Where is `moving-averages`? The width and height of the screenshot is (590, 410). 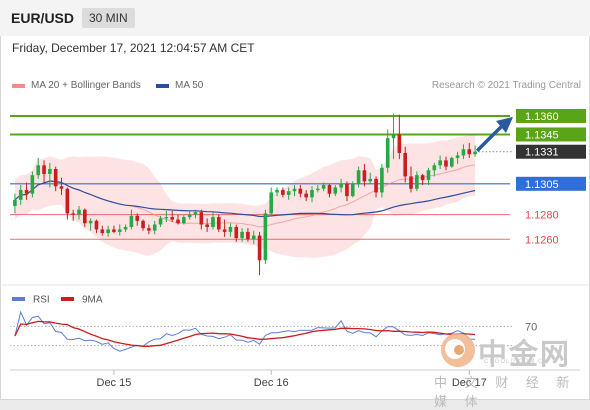 moving-averages is located at coordinates (245, 196).